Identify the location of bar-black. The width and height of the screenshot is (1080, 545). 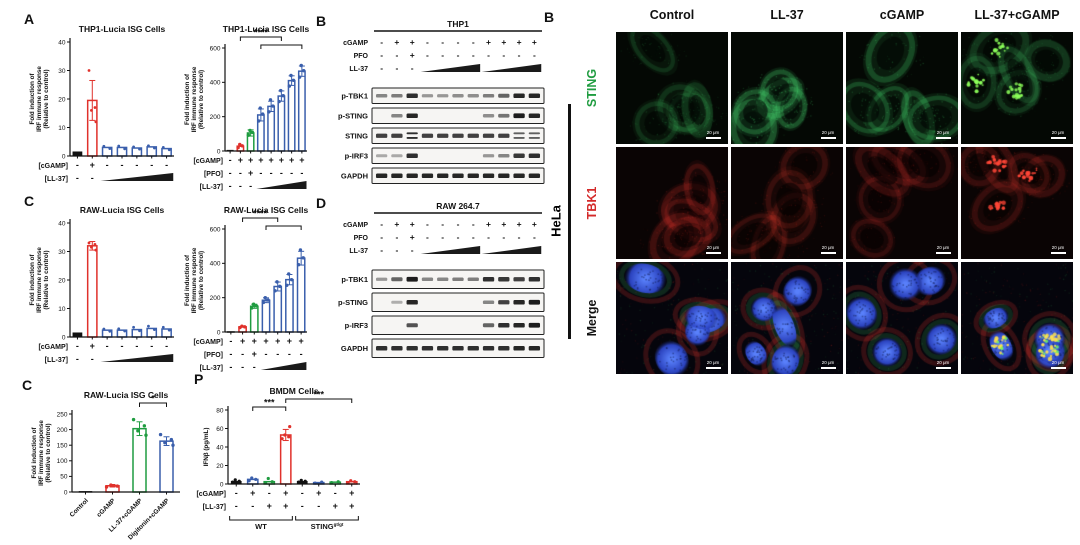
(77, 154).